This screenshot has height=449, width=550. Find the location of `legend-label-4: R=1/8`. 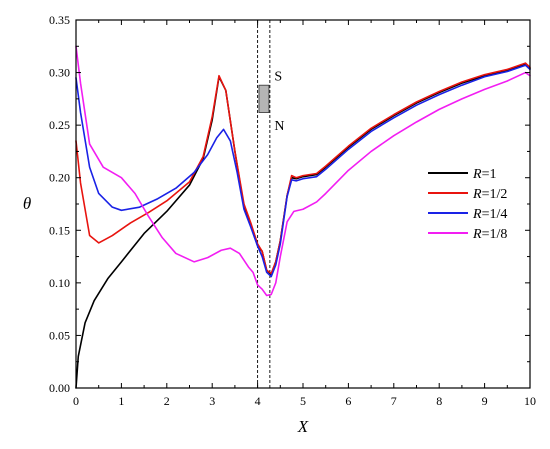

legend-label-4: R=1/8 is located at coordinates (489, 234).